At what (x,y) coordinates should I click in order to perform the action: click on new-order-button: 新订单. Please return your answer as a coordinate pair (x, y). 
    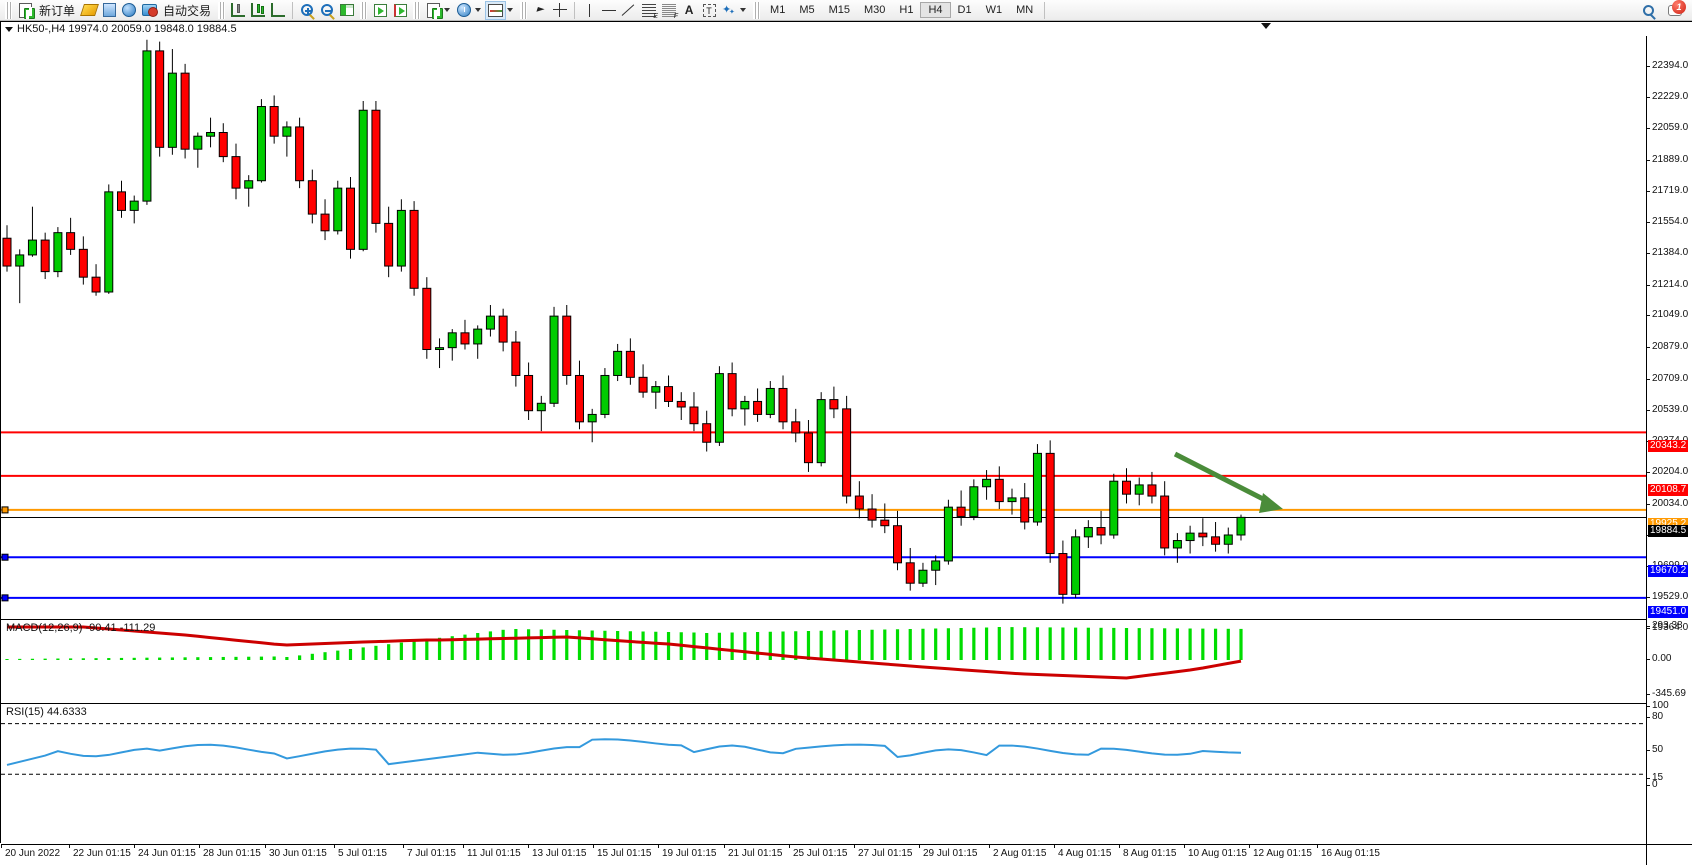
    Looking at the image, I should click on (57, 10).